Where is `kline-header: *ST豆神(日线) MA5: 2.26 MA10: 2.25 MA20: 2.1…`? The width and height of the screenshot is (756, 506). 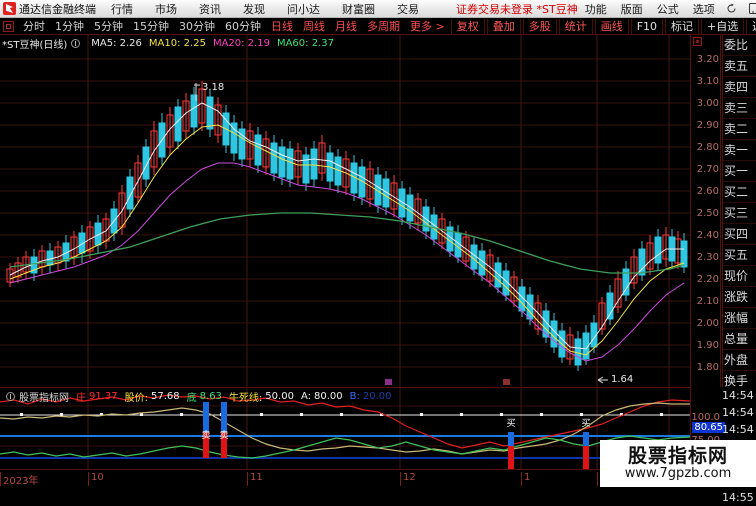
kline-header: *ST豆神(日线) MA5: 2.26 MA10: 2.25 MA20: 2.1… is located at coordinates (168, 44).